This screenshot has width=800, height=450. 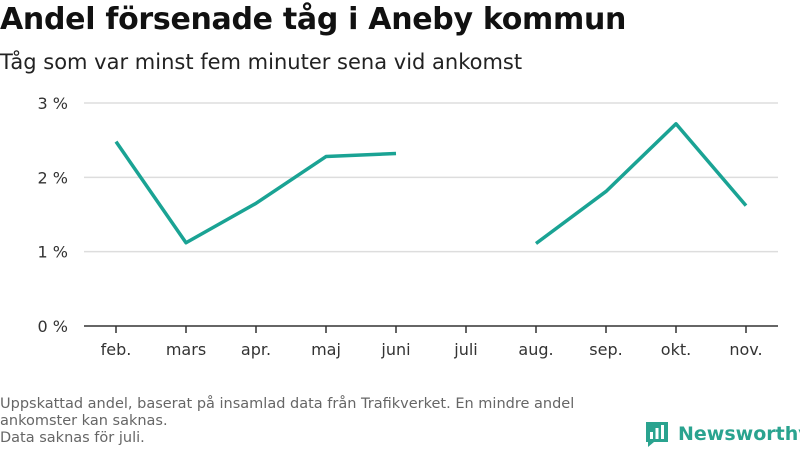 What do you see at coordinates (256, 349) in the screenshot?
I see `x-tick-label: apr.` at bounding box center [256, 349].